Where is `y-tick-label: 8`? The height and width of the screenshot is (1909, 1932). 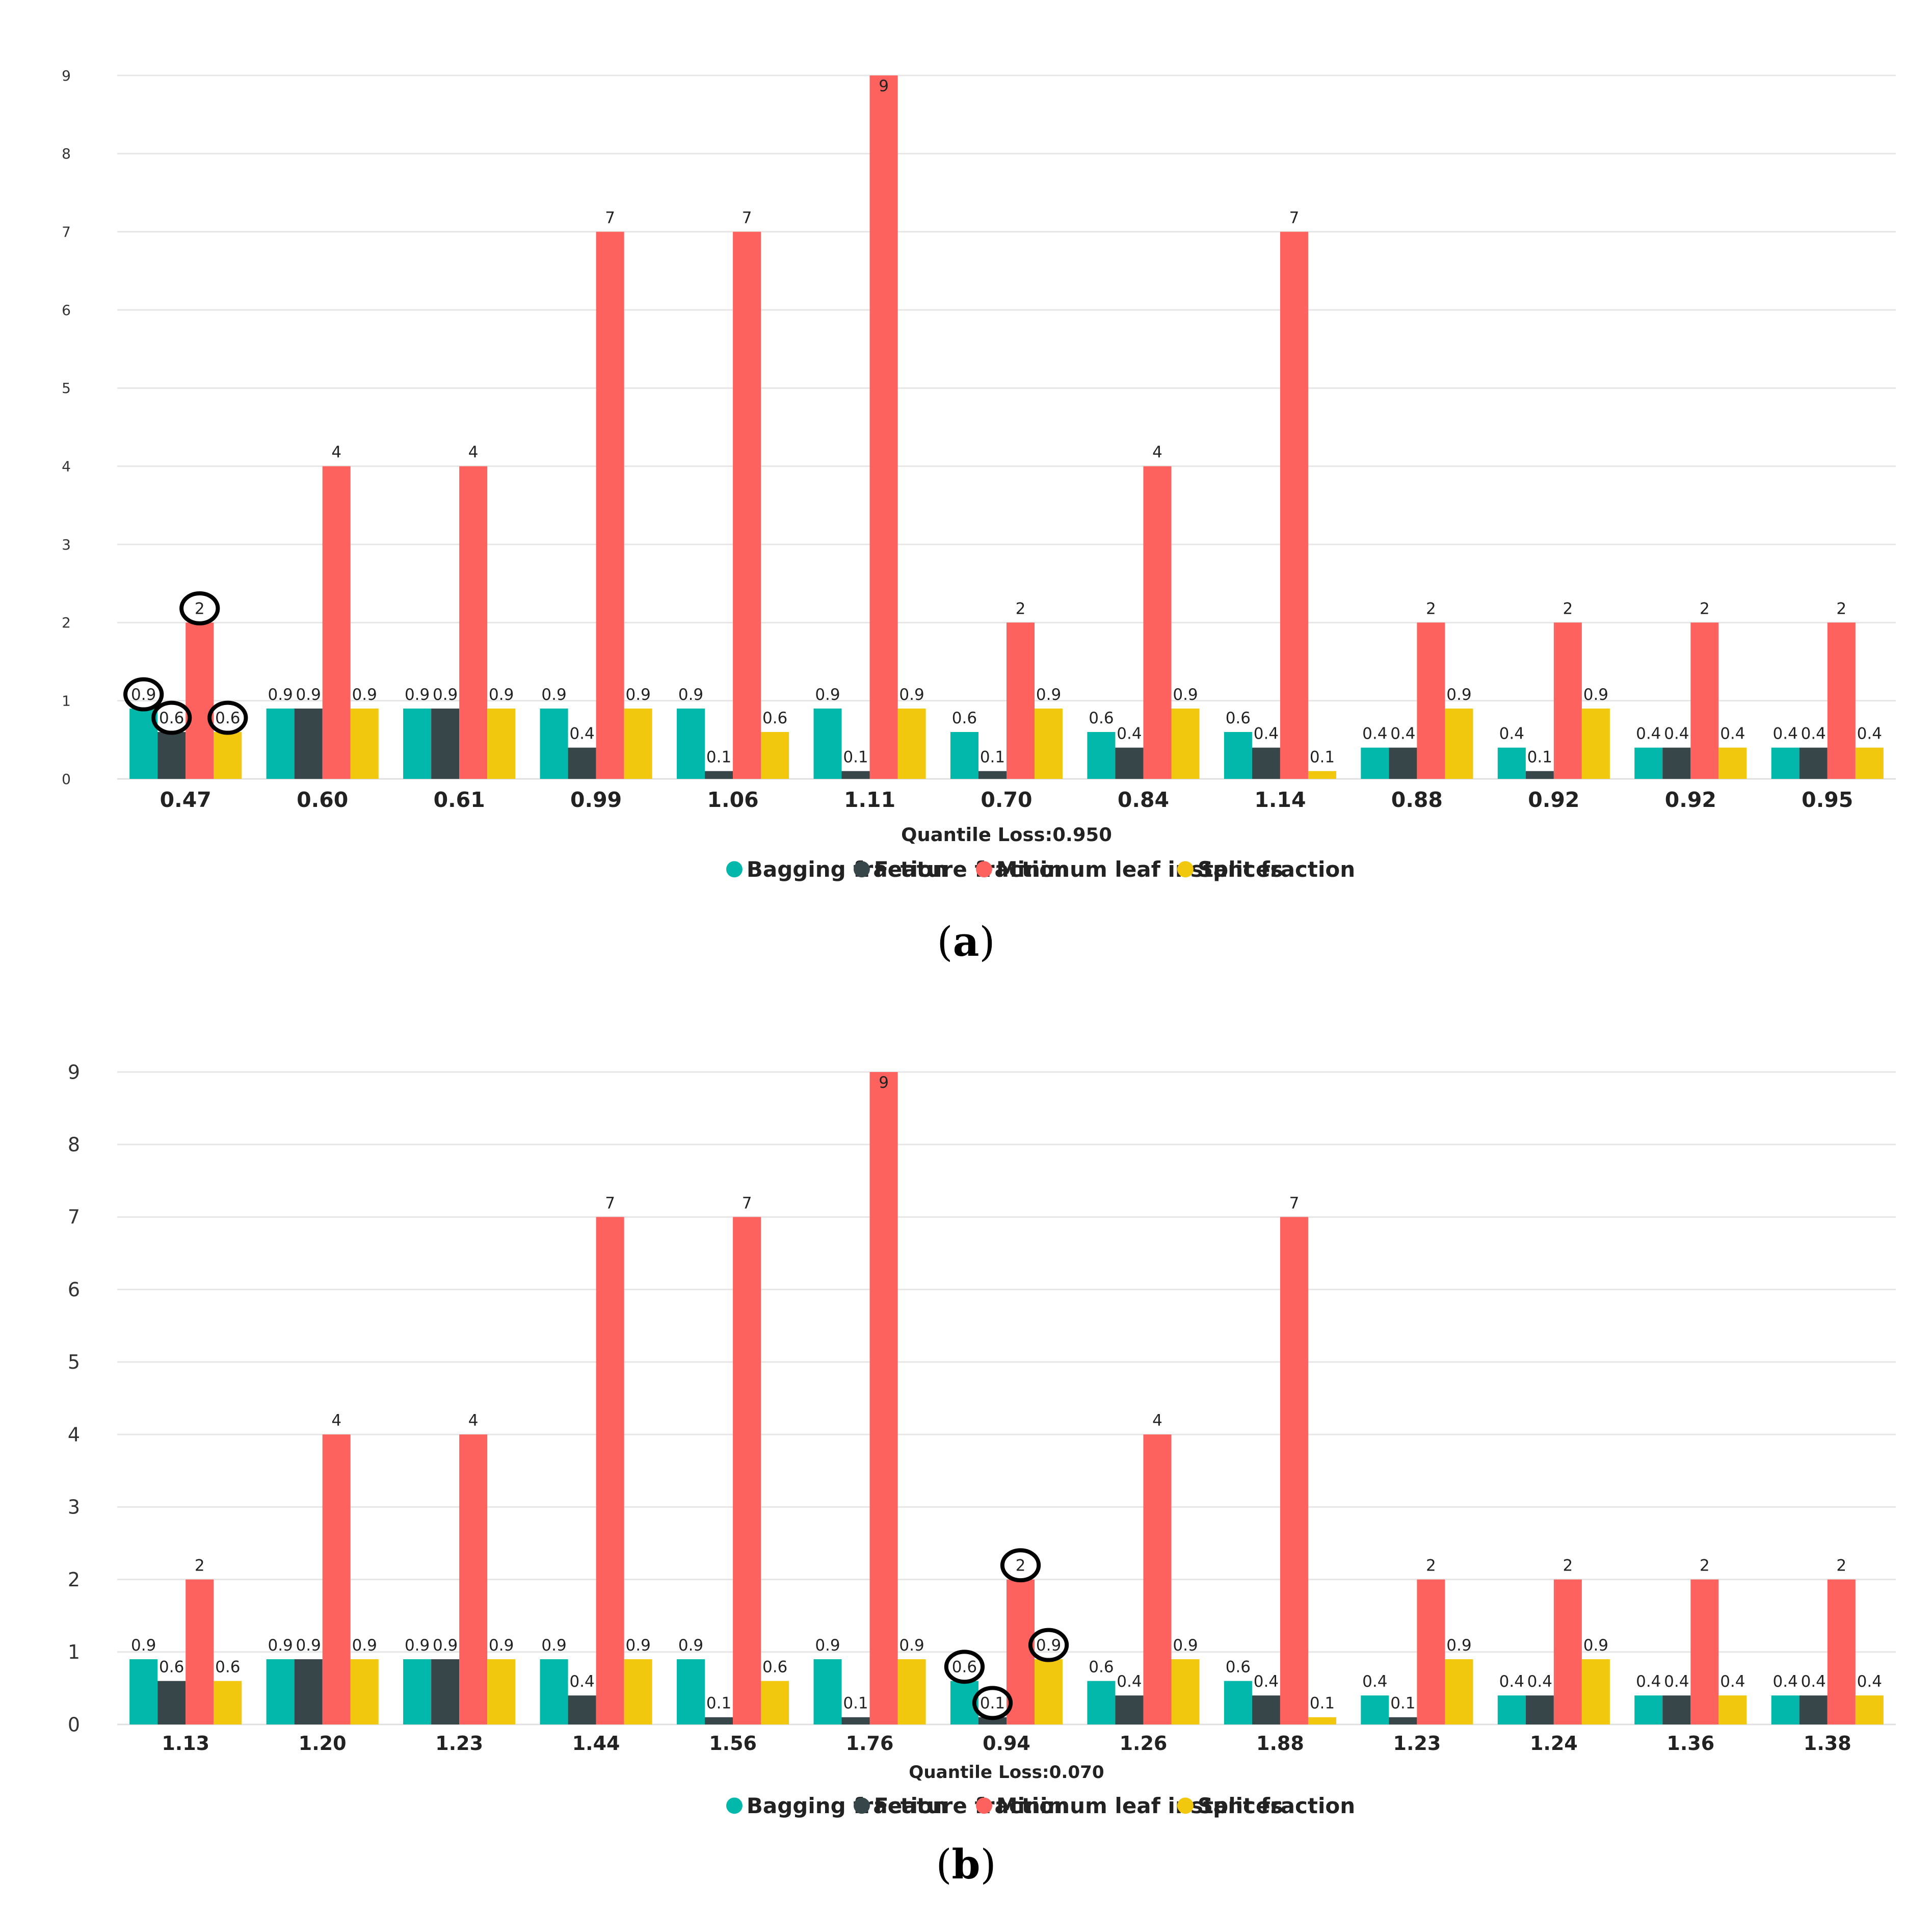 y-tick-label: 8 is located at coordinates (74, 1145).